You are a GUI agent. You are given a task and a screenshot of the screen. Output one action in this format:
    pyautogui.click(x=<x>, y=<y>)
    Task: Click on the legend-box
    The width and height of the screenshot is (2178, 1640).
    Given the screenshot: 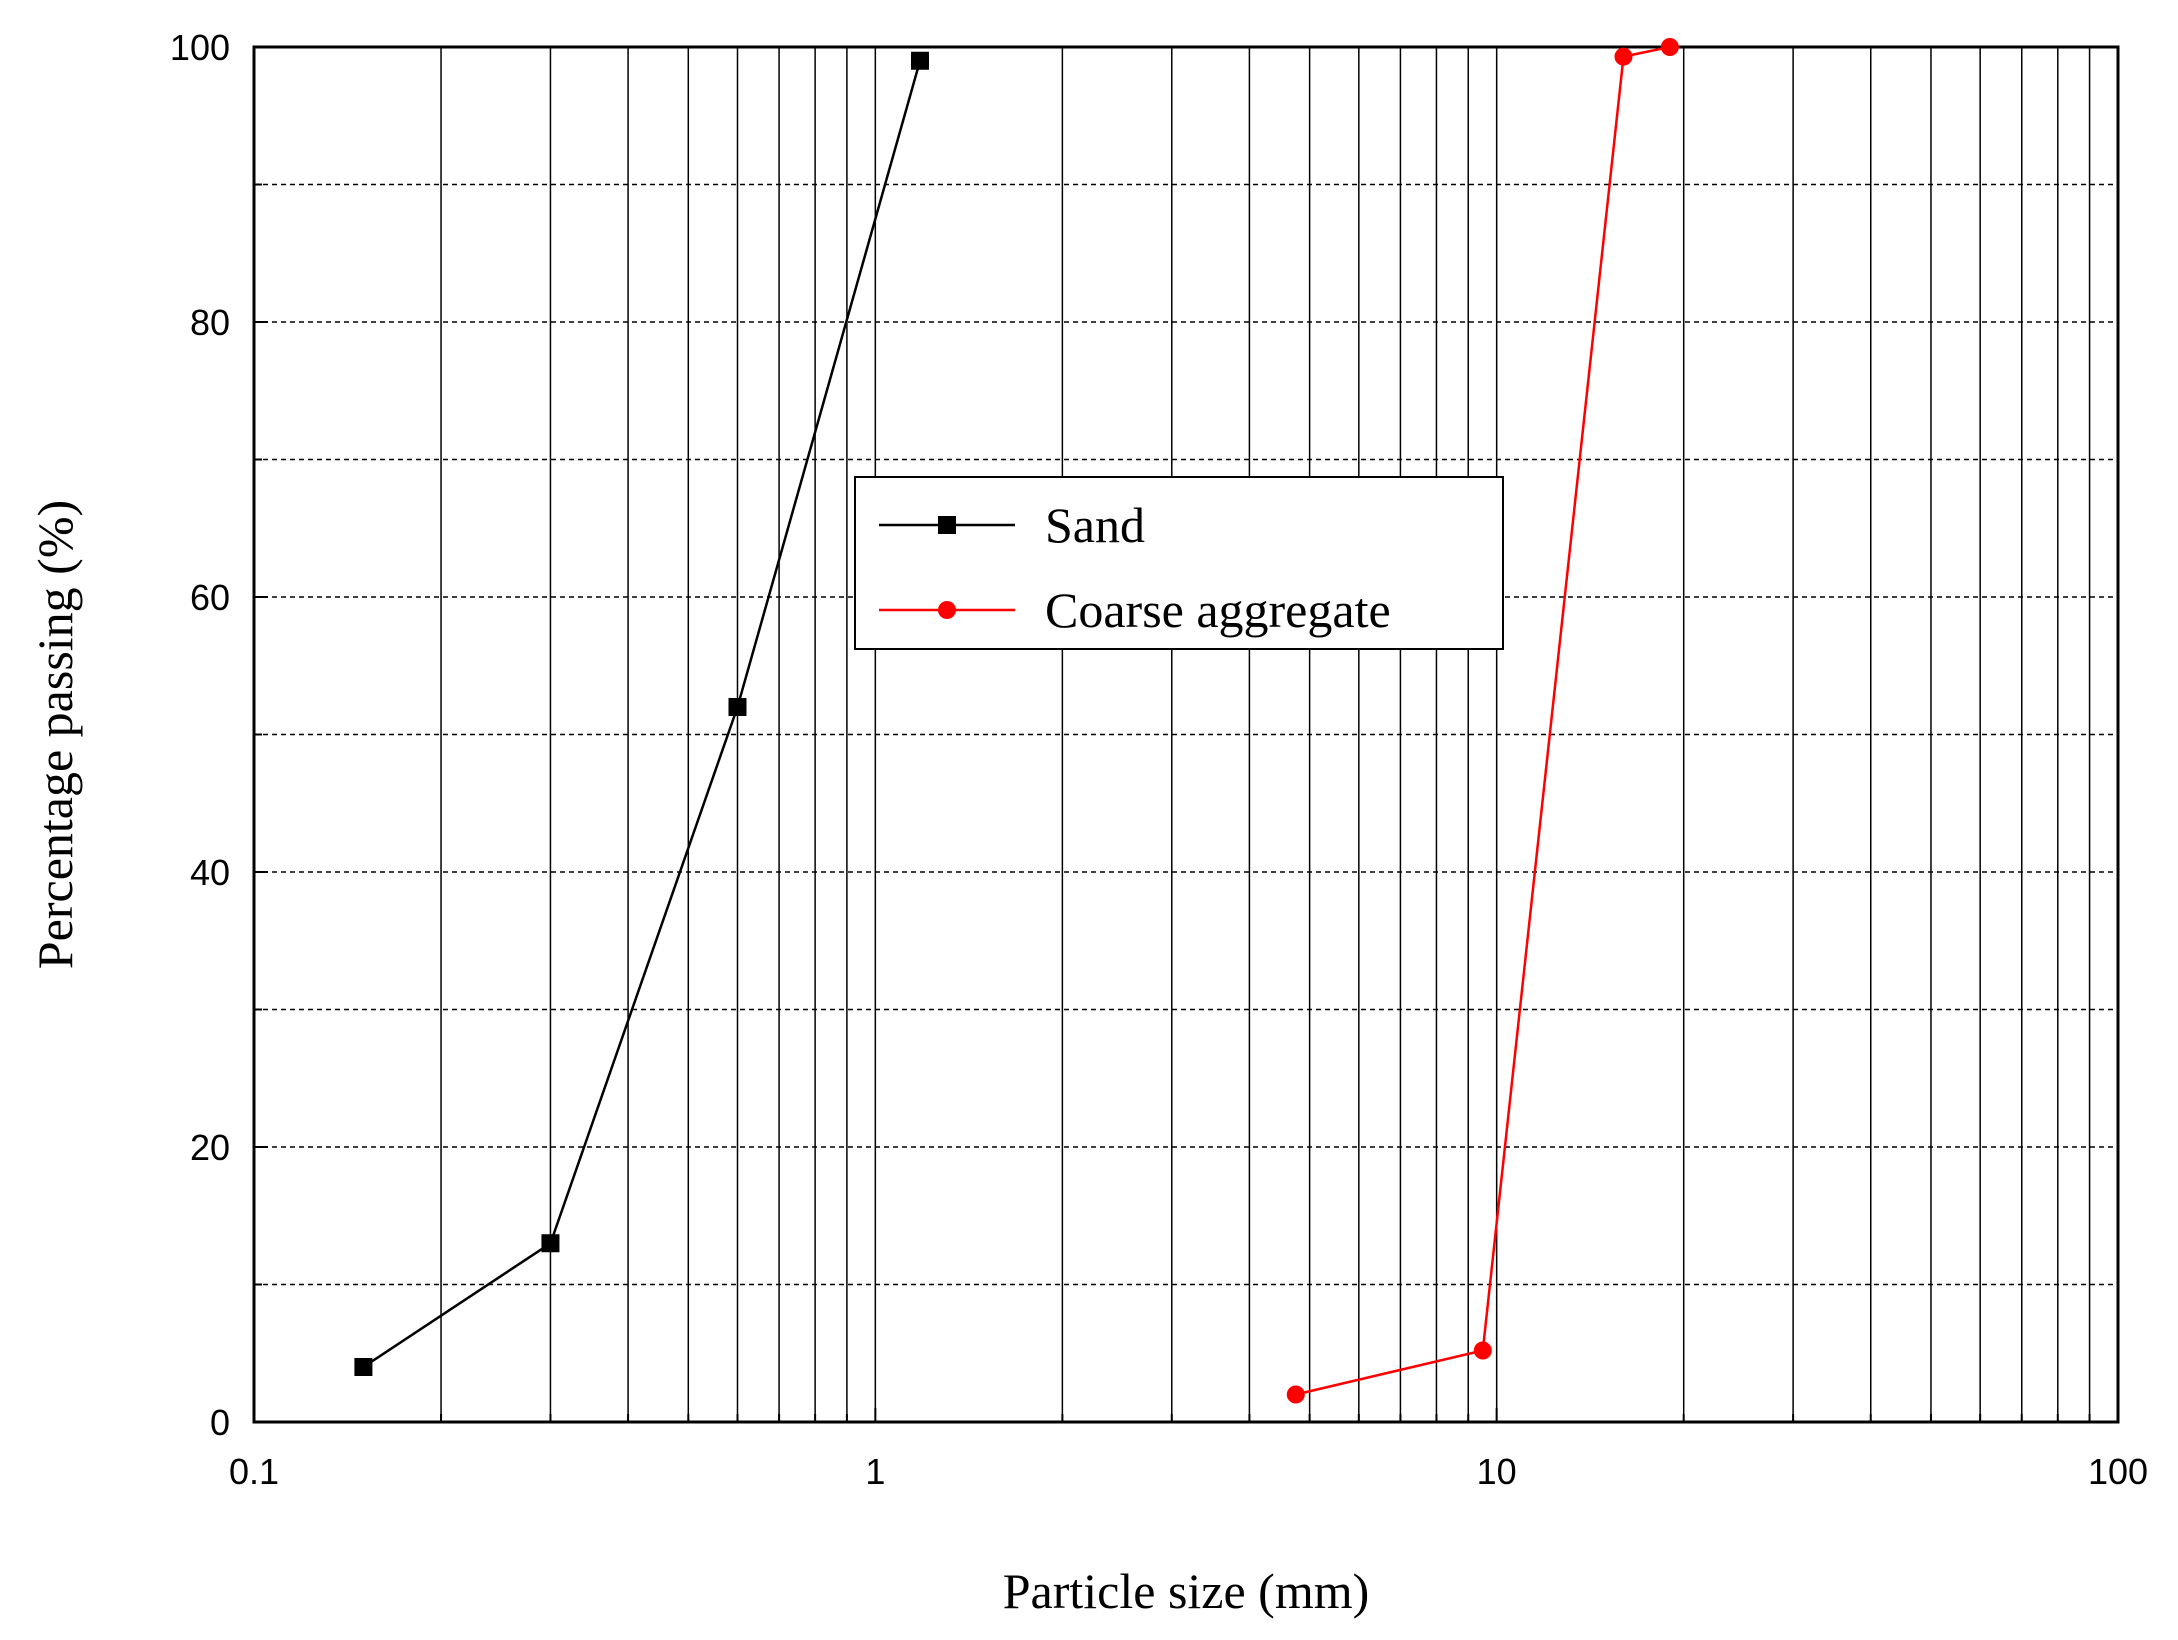 What is the action you would take?
    pyautogui.click(x=1179, y=563)
    